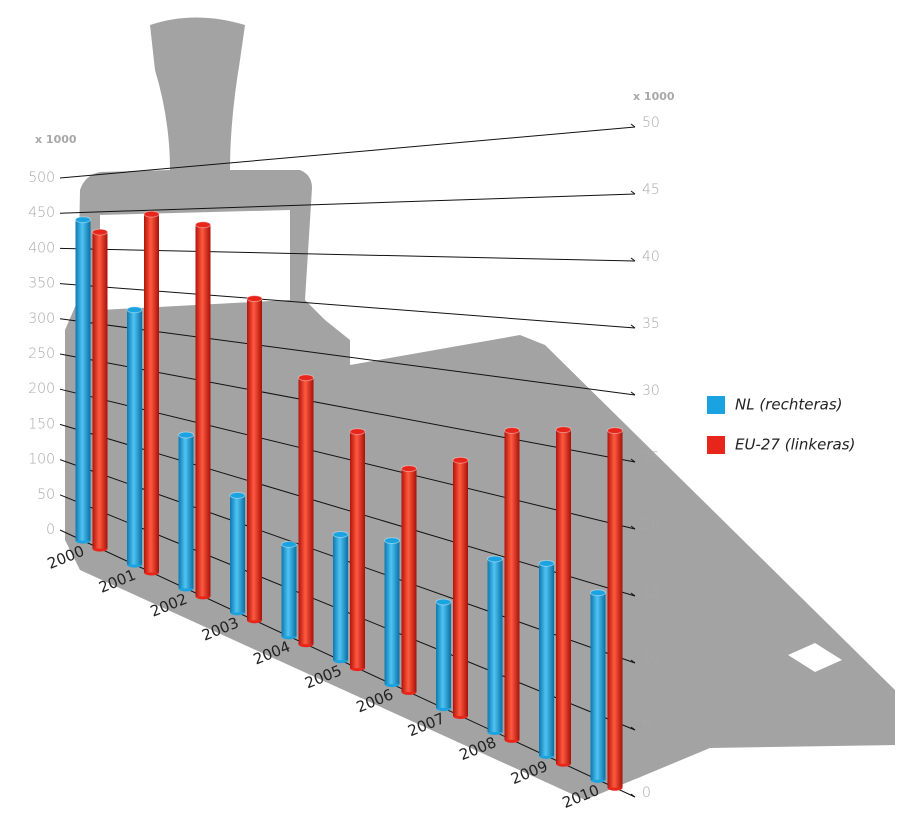  Describe the element at coordinates (41, 424) in the screenshot. I see `y-tick-label: 150` at that location.